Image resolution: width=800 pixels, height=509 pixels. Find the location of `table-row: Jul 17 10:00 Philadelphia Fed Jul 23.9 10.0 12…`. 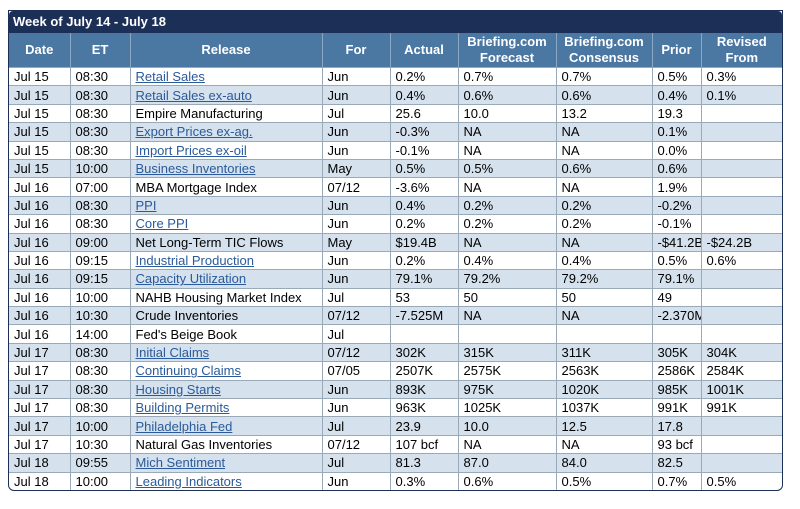

table-row: Jul 17 10:00 Philadelphia Fed Jul 23.9 10.0 12… is located at coordinates (395, 426).